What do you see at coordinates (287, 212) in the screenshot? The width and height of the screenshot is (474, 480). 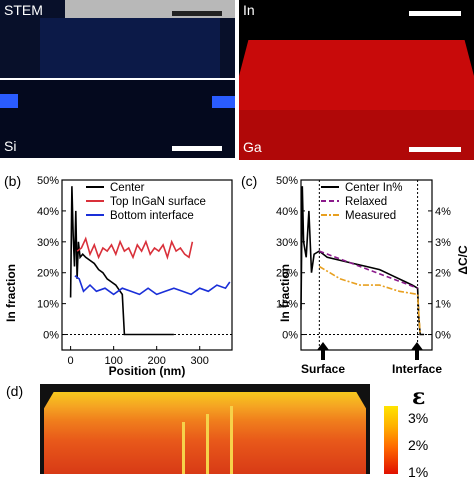 I see `chart-c-ytick-left-label: 40%` at bounding box center [287, 212].